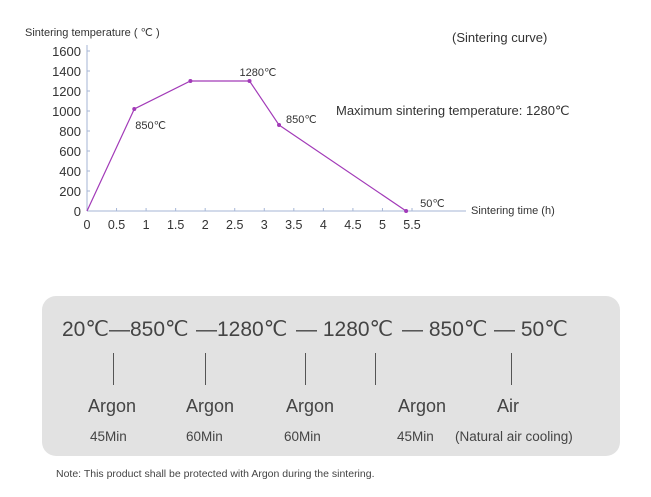 This screenshot has height=497, width=651. I want to click on process-gas-3: Argon, so click(310, 406).